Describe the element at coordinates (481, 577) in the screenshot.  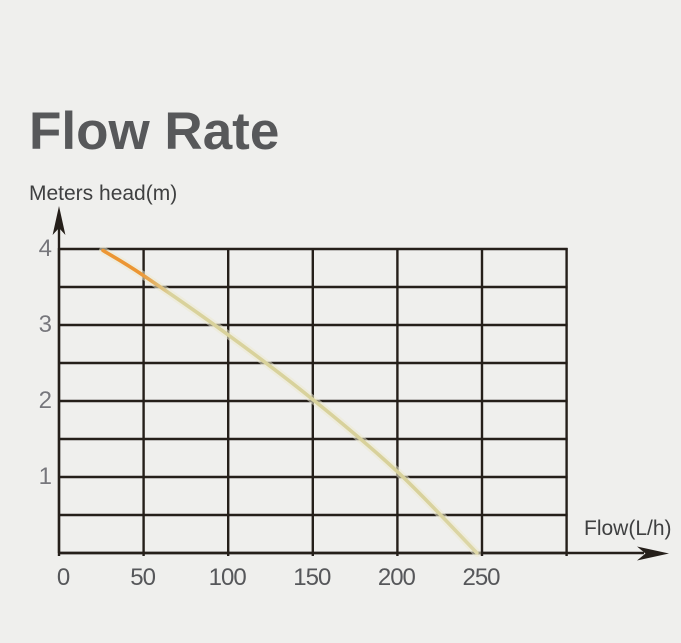
I see `x-tick-label: 250` at that location.